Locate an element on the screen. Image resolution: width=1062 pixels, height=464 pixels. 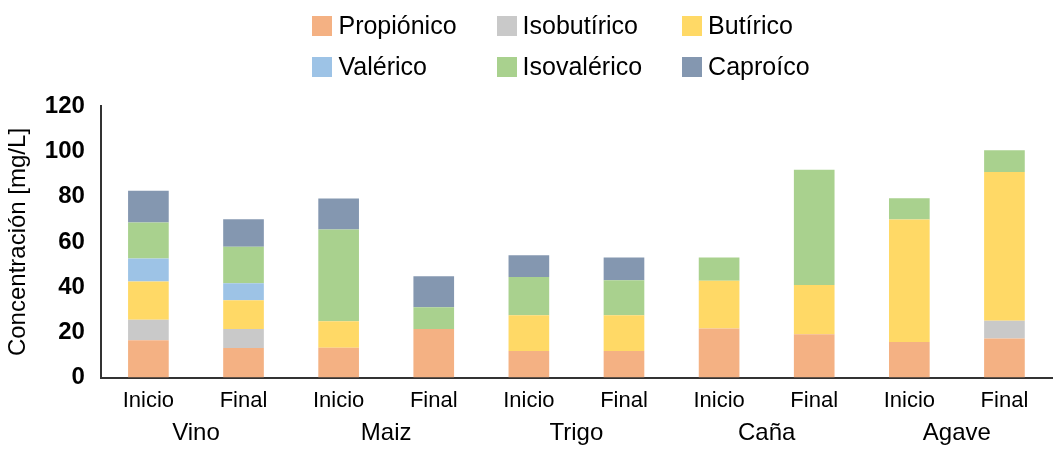
text: Agave is located at coordinates (956, 432).